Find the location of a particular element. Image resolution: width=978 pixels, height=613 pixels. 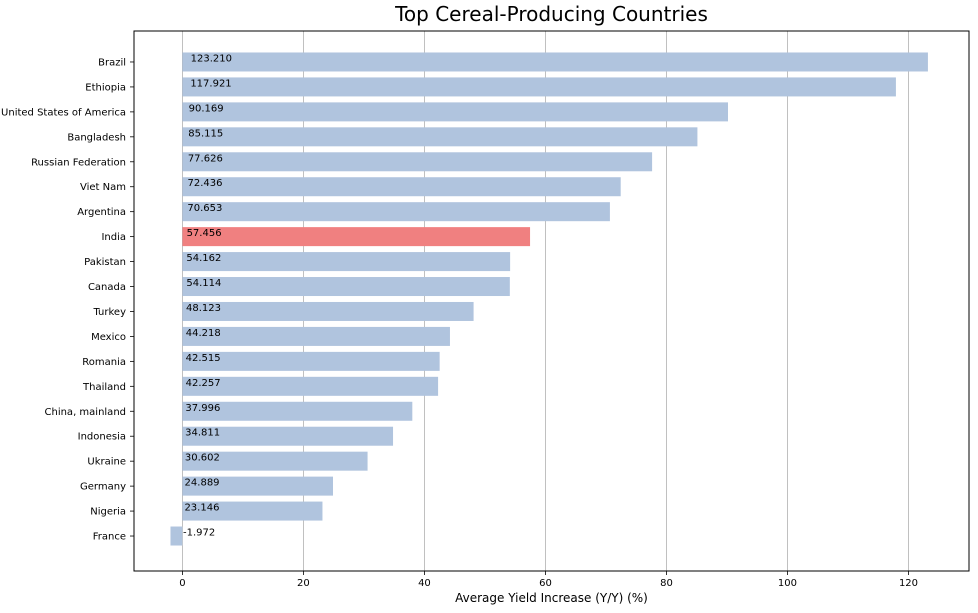

y-tick-label: Canada is located at coordinates (107, 287).